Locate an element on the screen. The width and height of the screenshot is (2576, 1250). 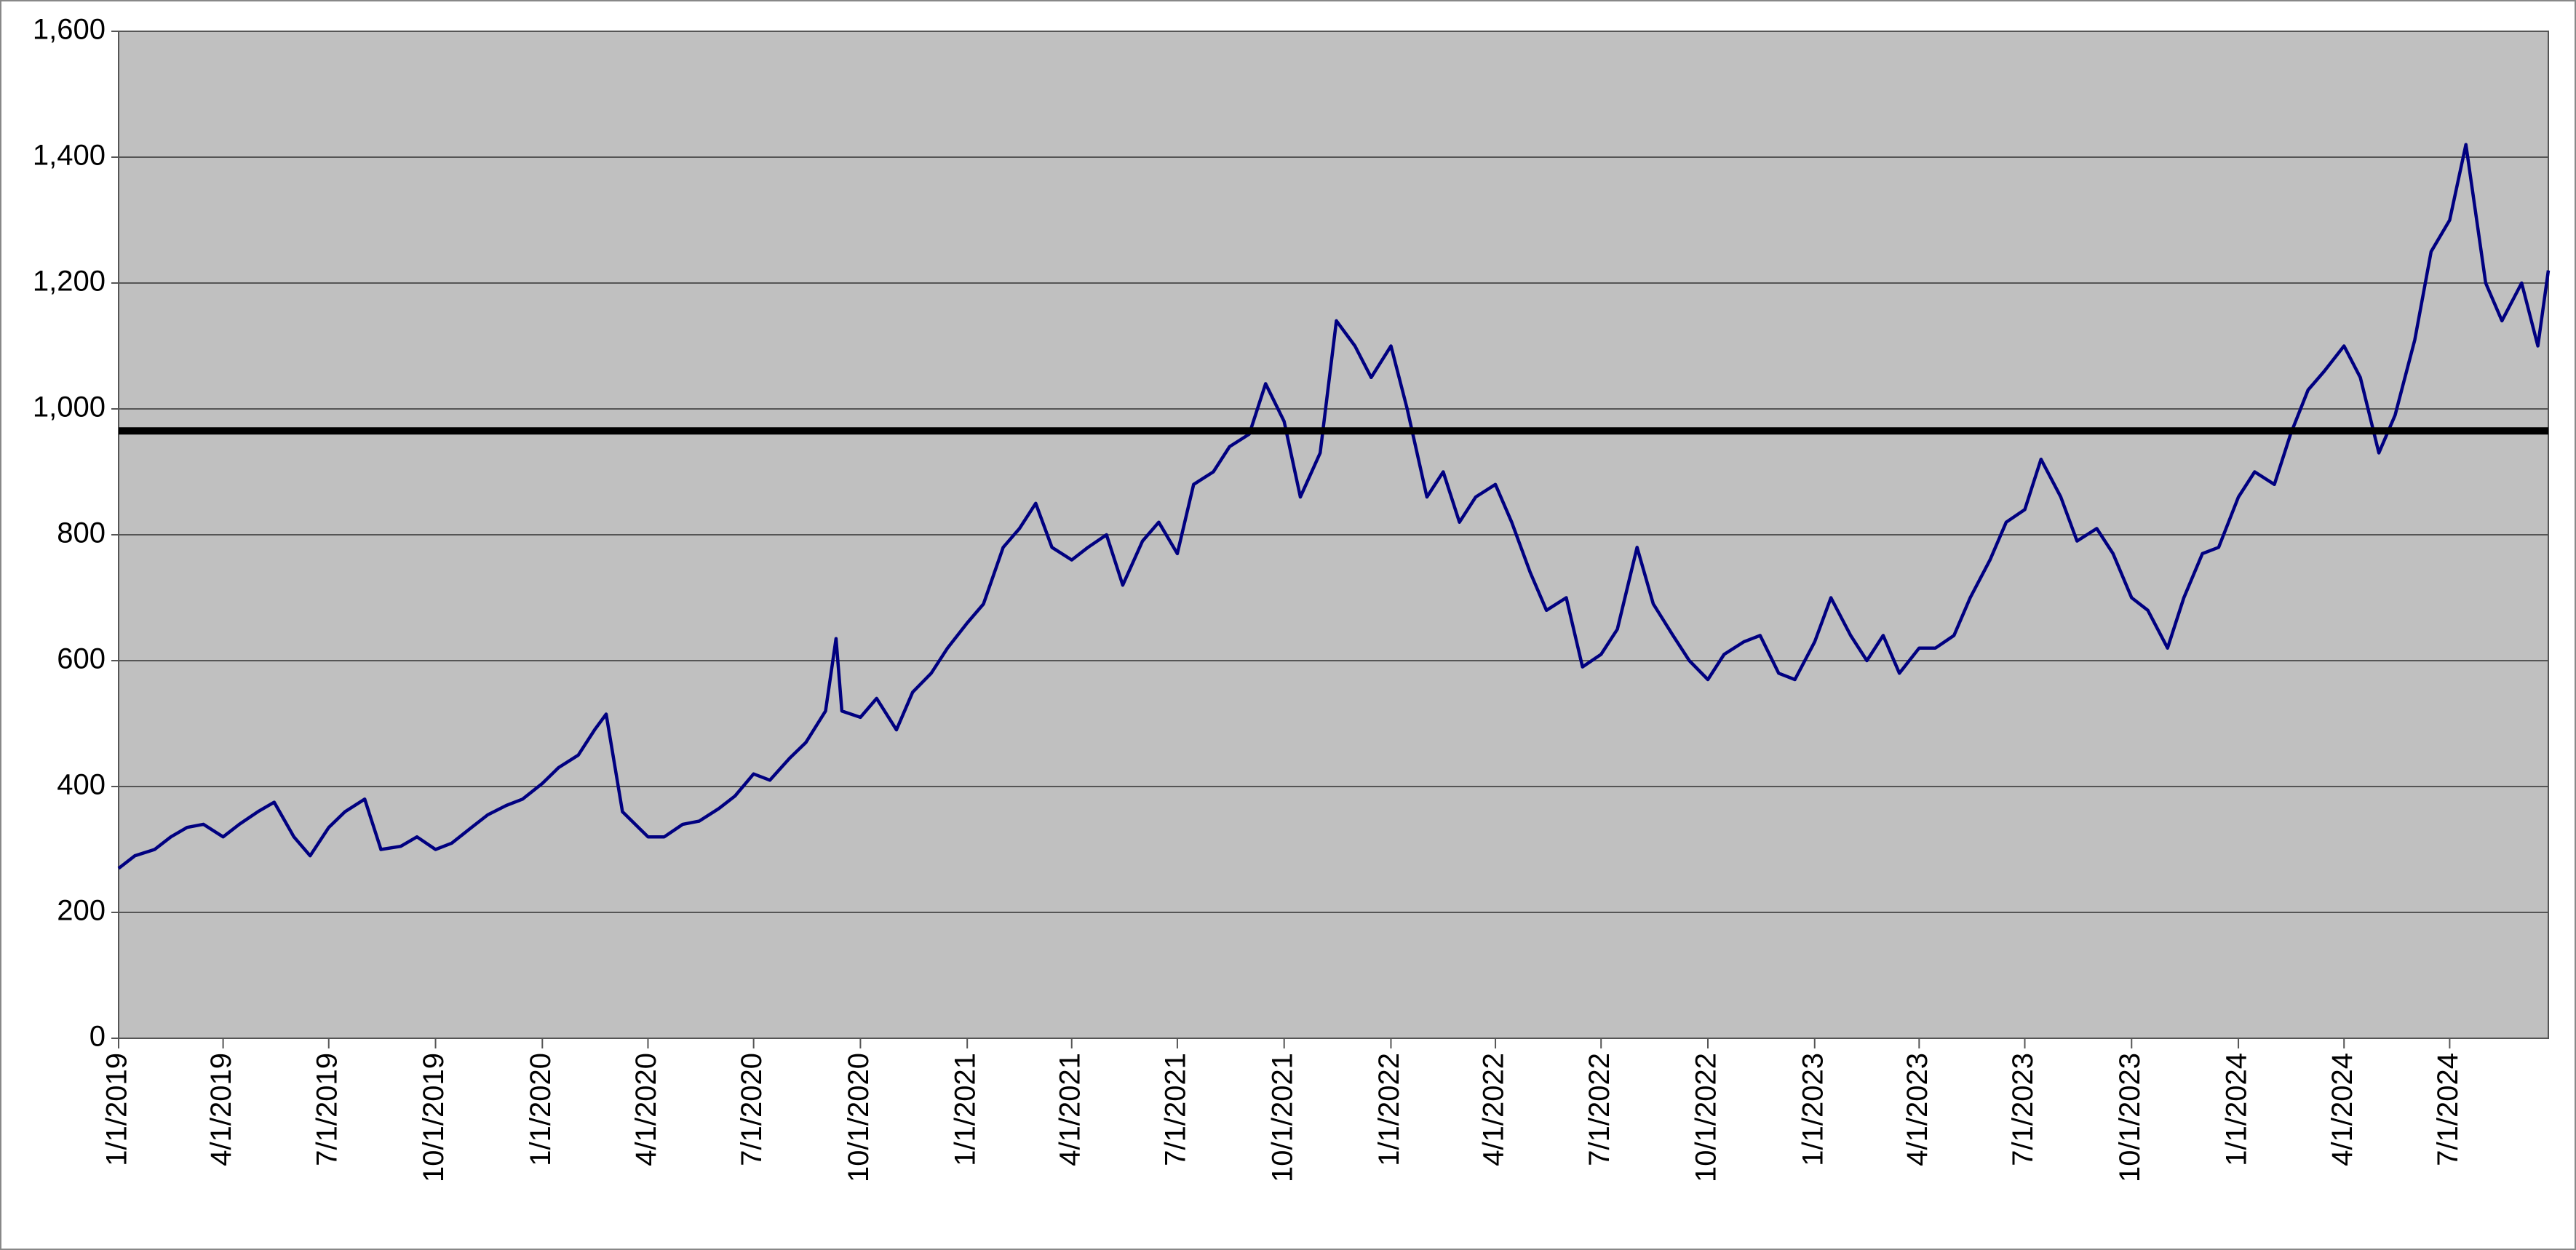
x-tick-label: 4/1/2023 is located at coordinates (1917, 1109).